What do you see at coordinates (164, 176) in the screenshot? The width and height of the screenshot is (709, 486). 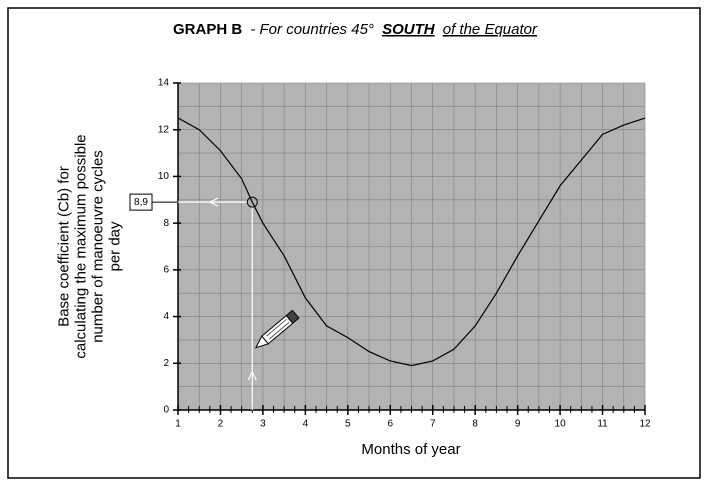 I see `y-tick-label: 10` at bounding box center [164, 176].